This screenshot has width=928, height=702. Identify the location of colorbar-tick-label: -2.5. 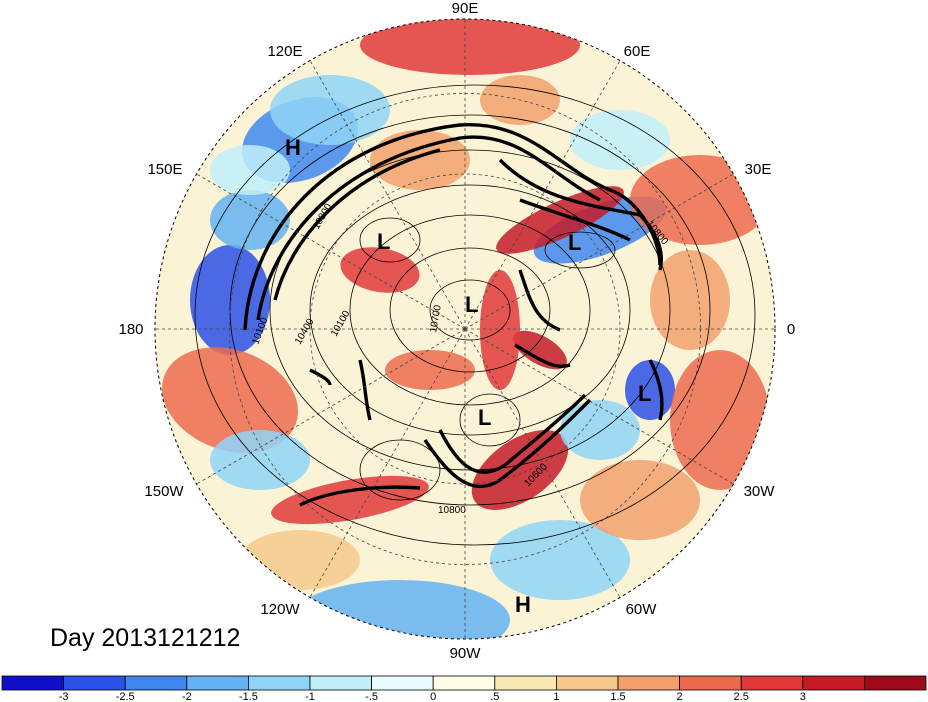
(125, 696).